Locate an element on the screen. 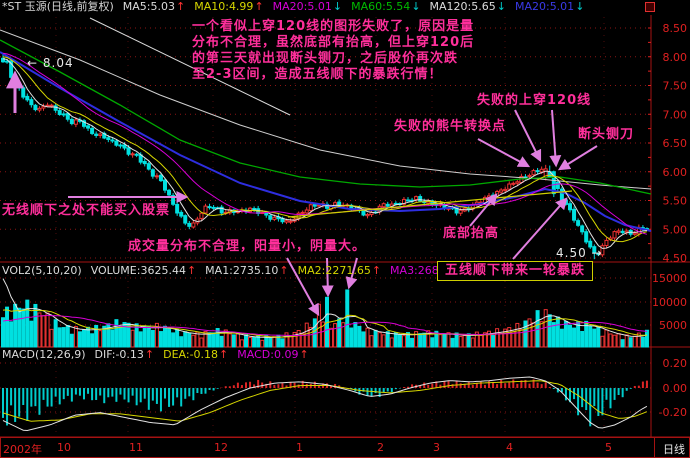  ma-value: MA120:5.65↓ is located at coordinates (467, 6).